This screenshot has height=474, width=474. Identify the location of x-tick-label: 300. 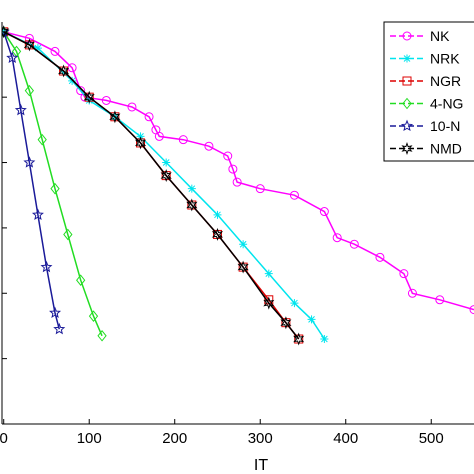
(260, 438).